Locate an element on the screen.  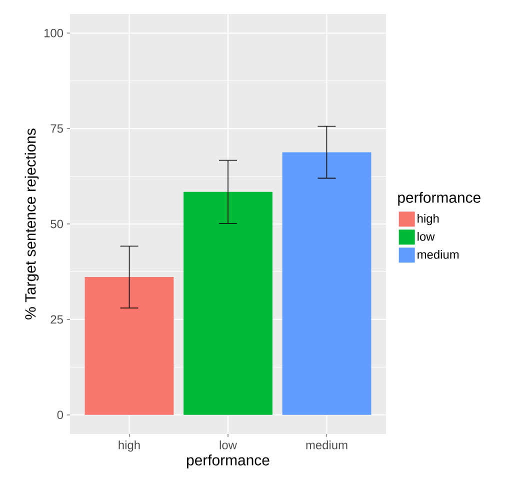
legend-label: medium is located at coordinates (438, 254).